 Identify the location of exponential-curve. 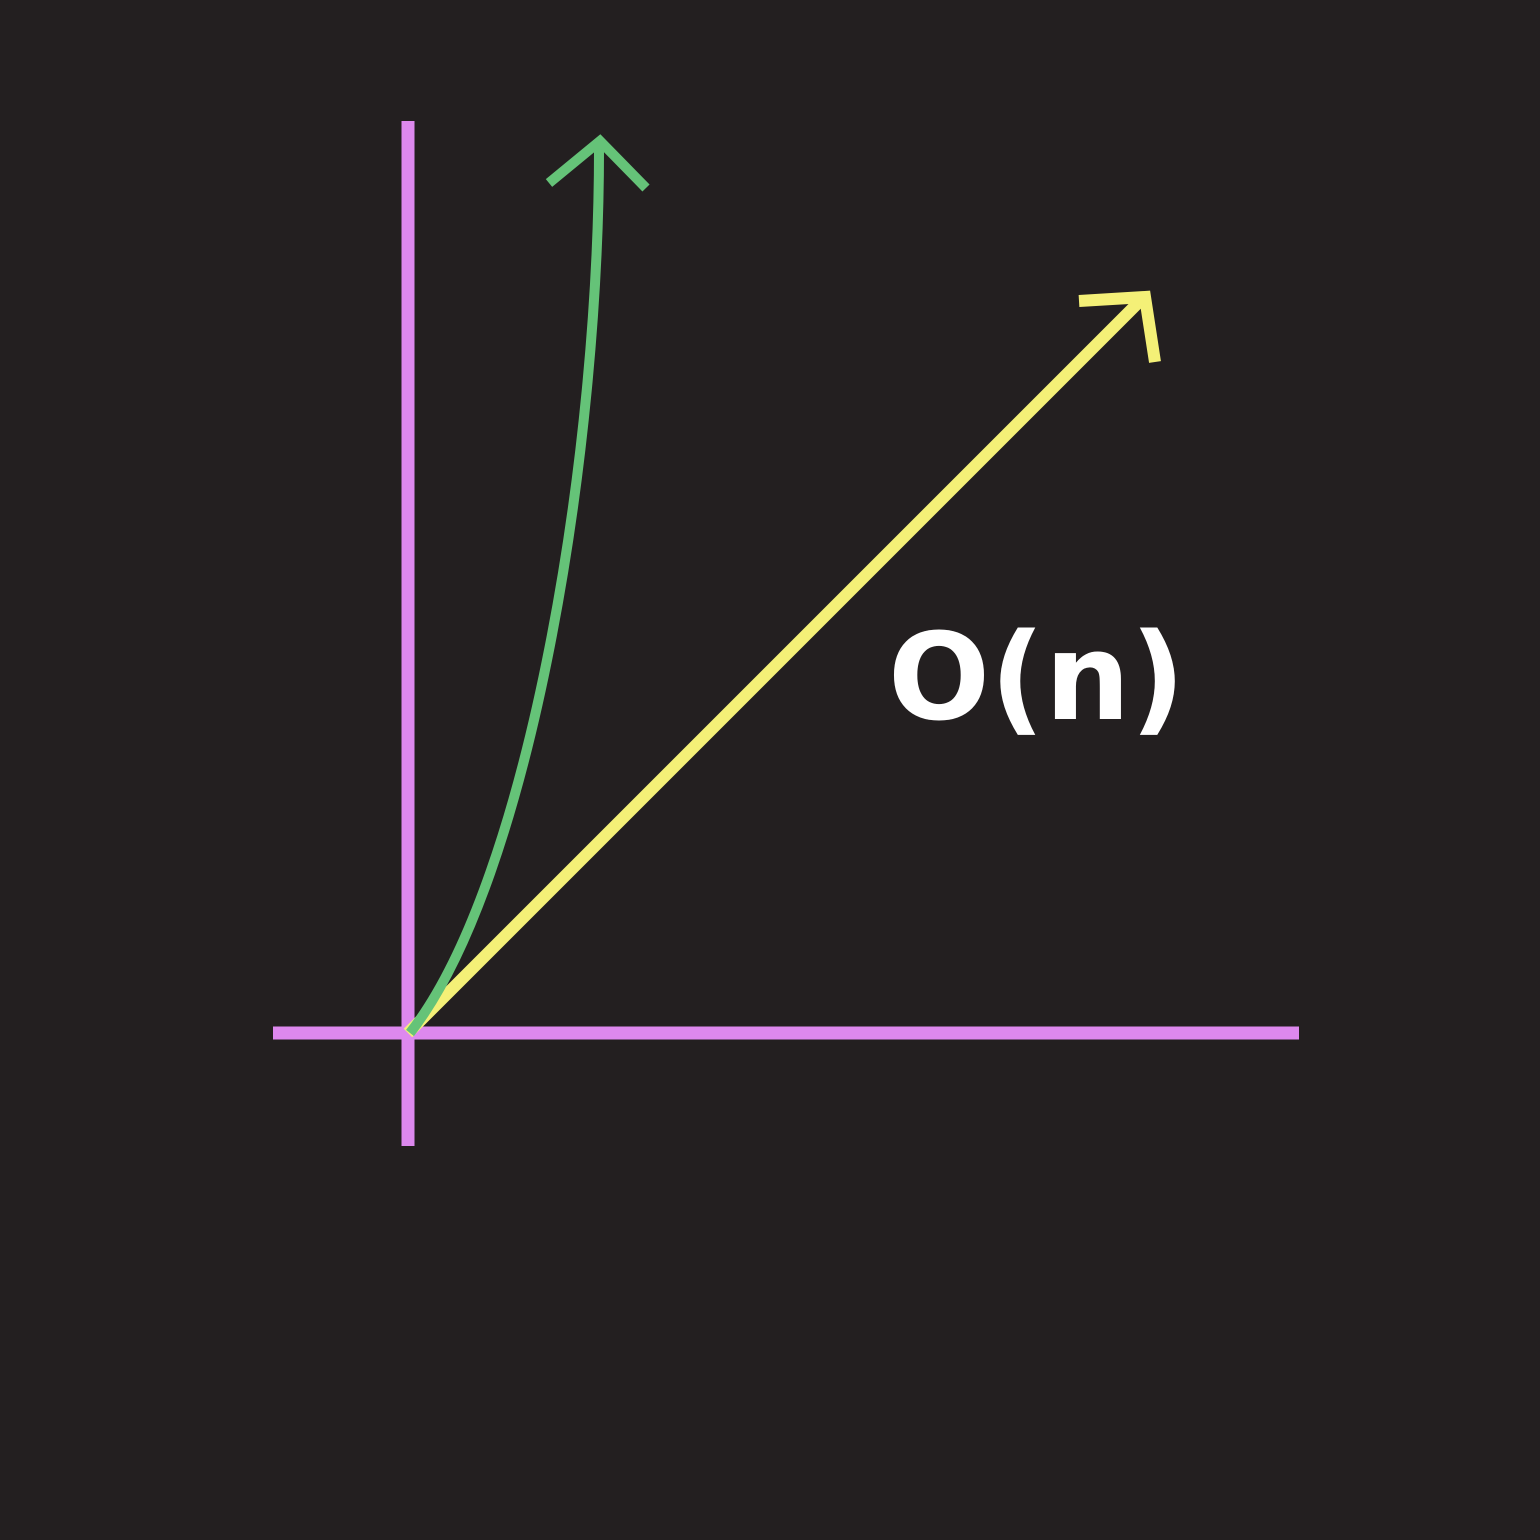
(505, 589).